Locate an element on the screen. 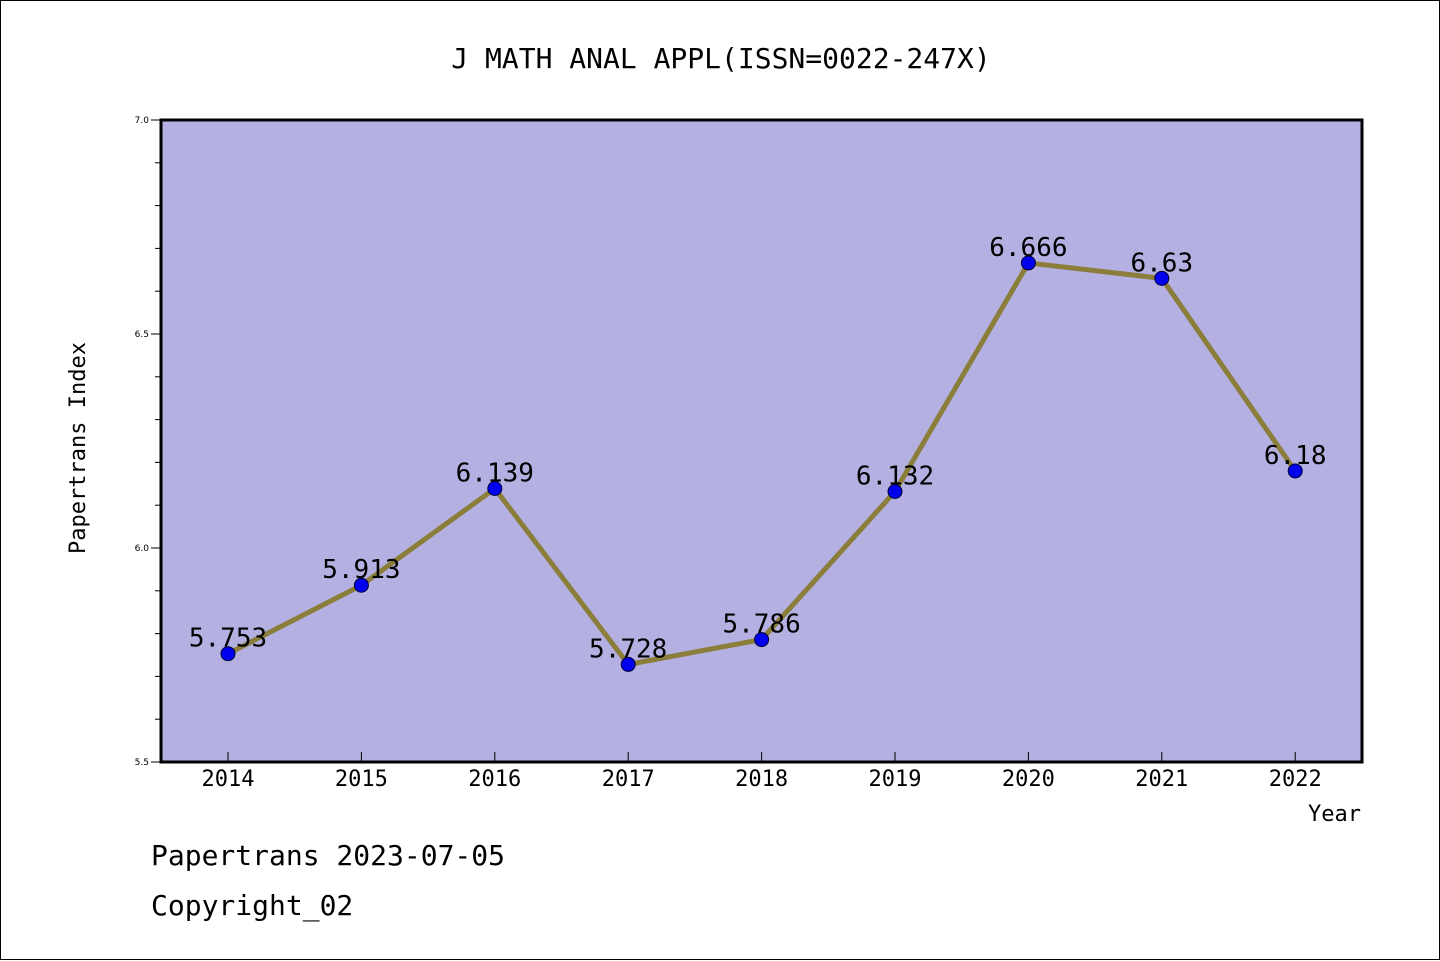  y-tick-label: 6.0 is located at coordinates (142, 549).